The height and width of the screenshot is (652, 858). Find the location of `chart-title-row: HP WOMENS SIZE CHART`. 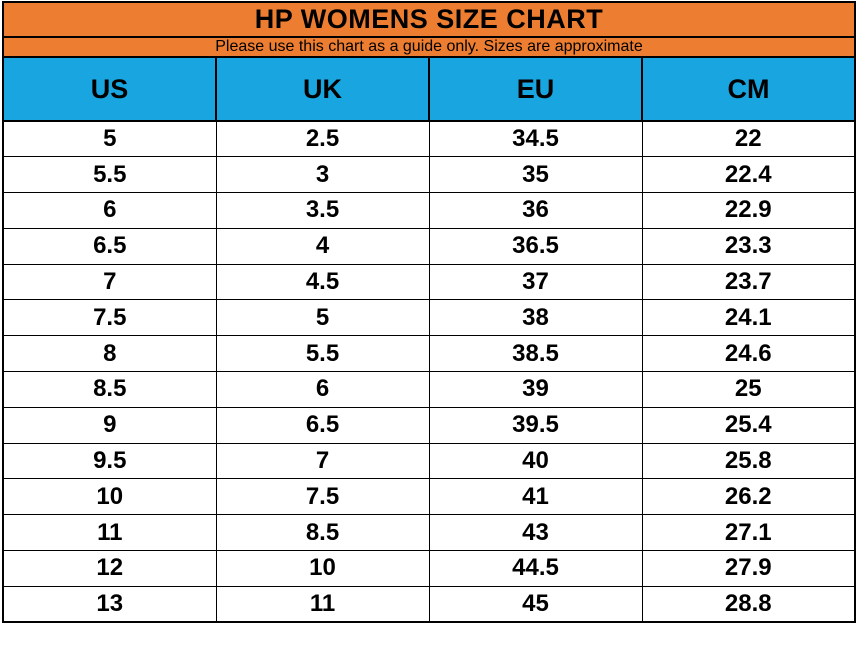

chart-title-row: HP WOMENS SIZE CHART is located at coordinates (429, 19).